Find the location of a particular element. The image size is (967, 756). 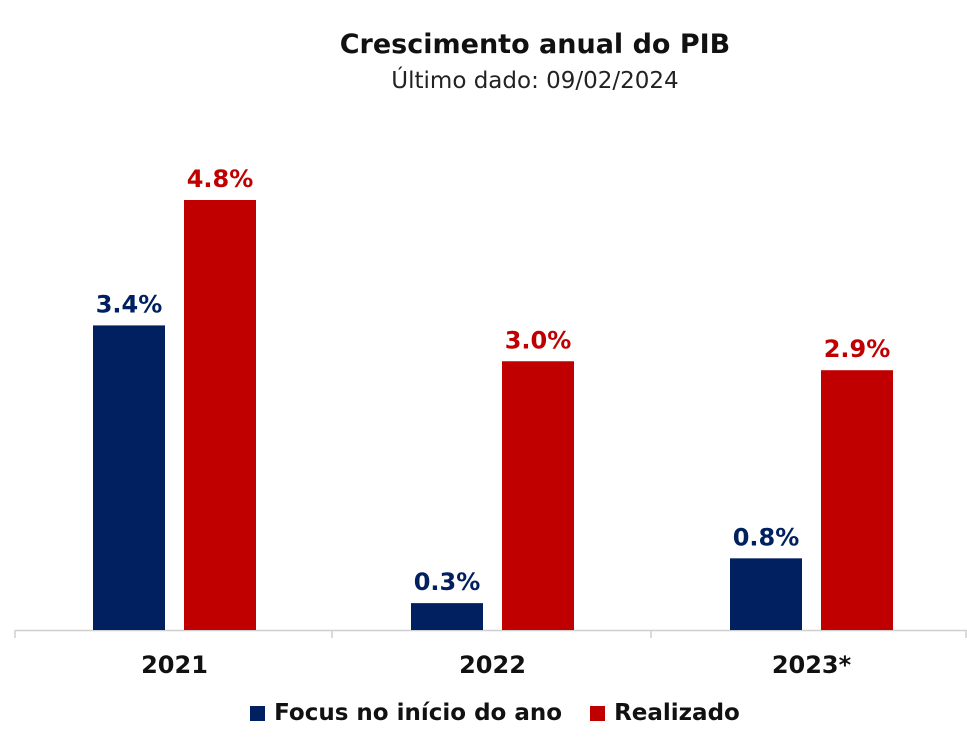

data-label-focus-2: 0.8% is located at coordinates (766, 537).